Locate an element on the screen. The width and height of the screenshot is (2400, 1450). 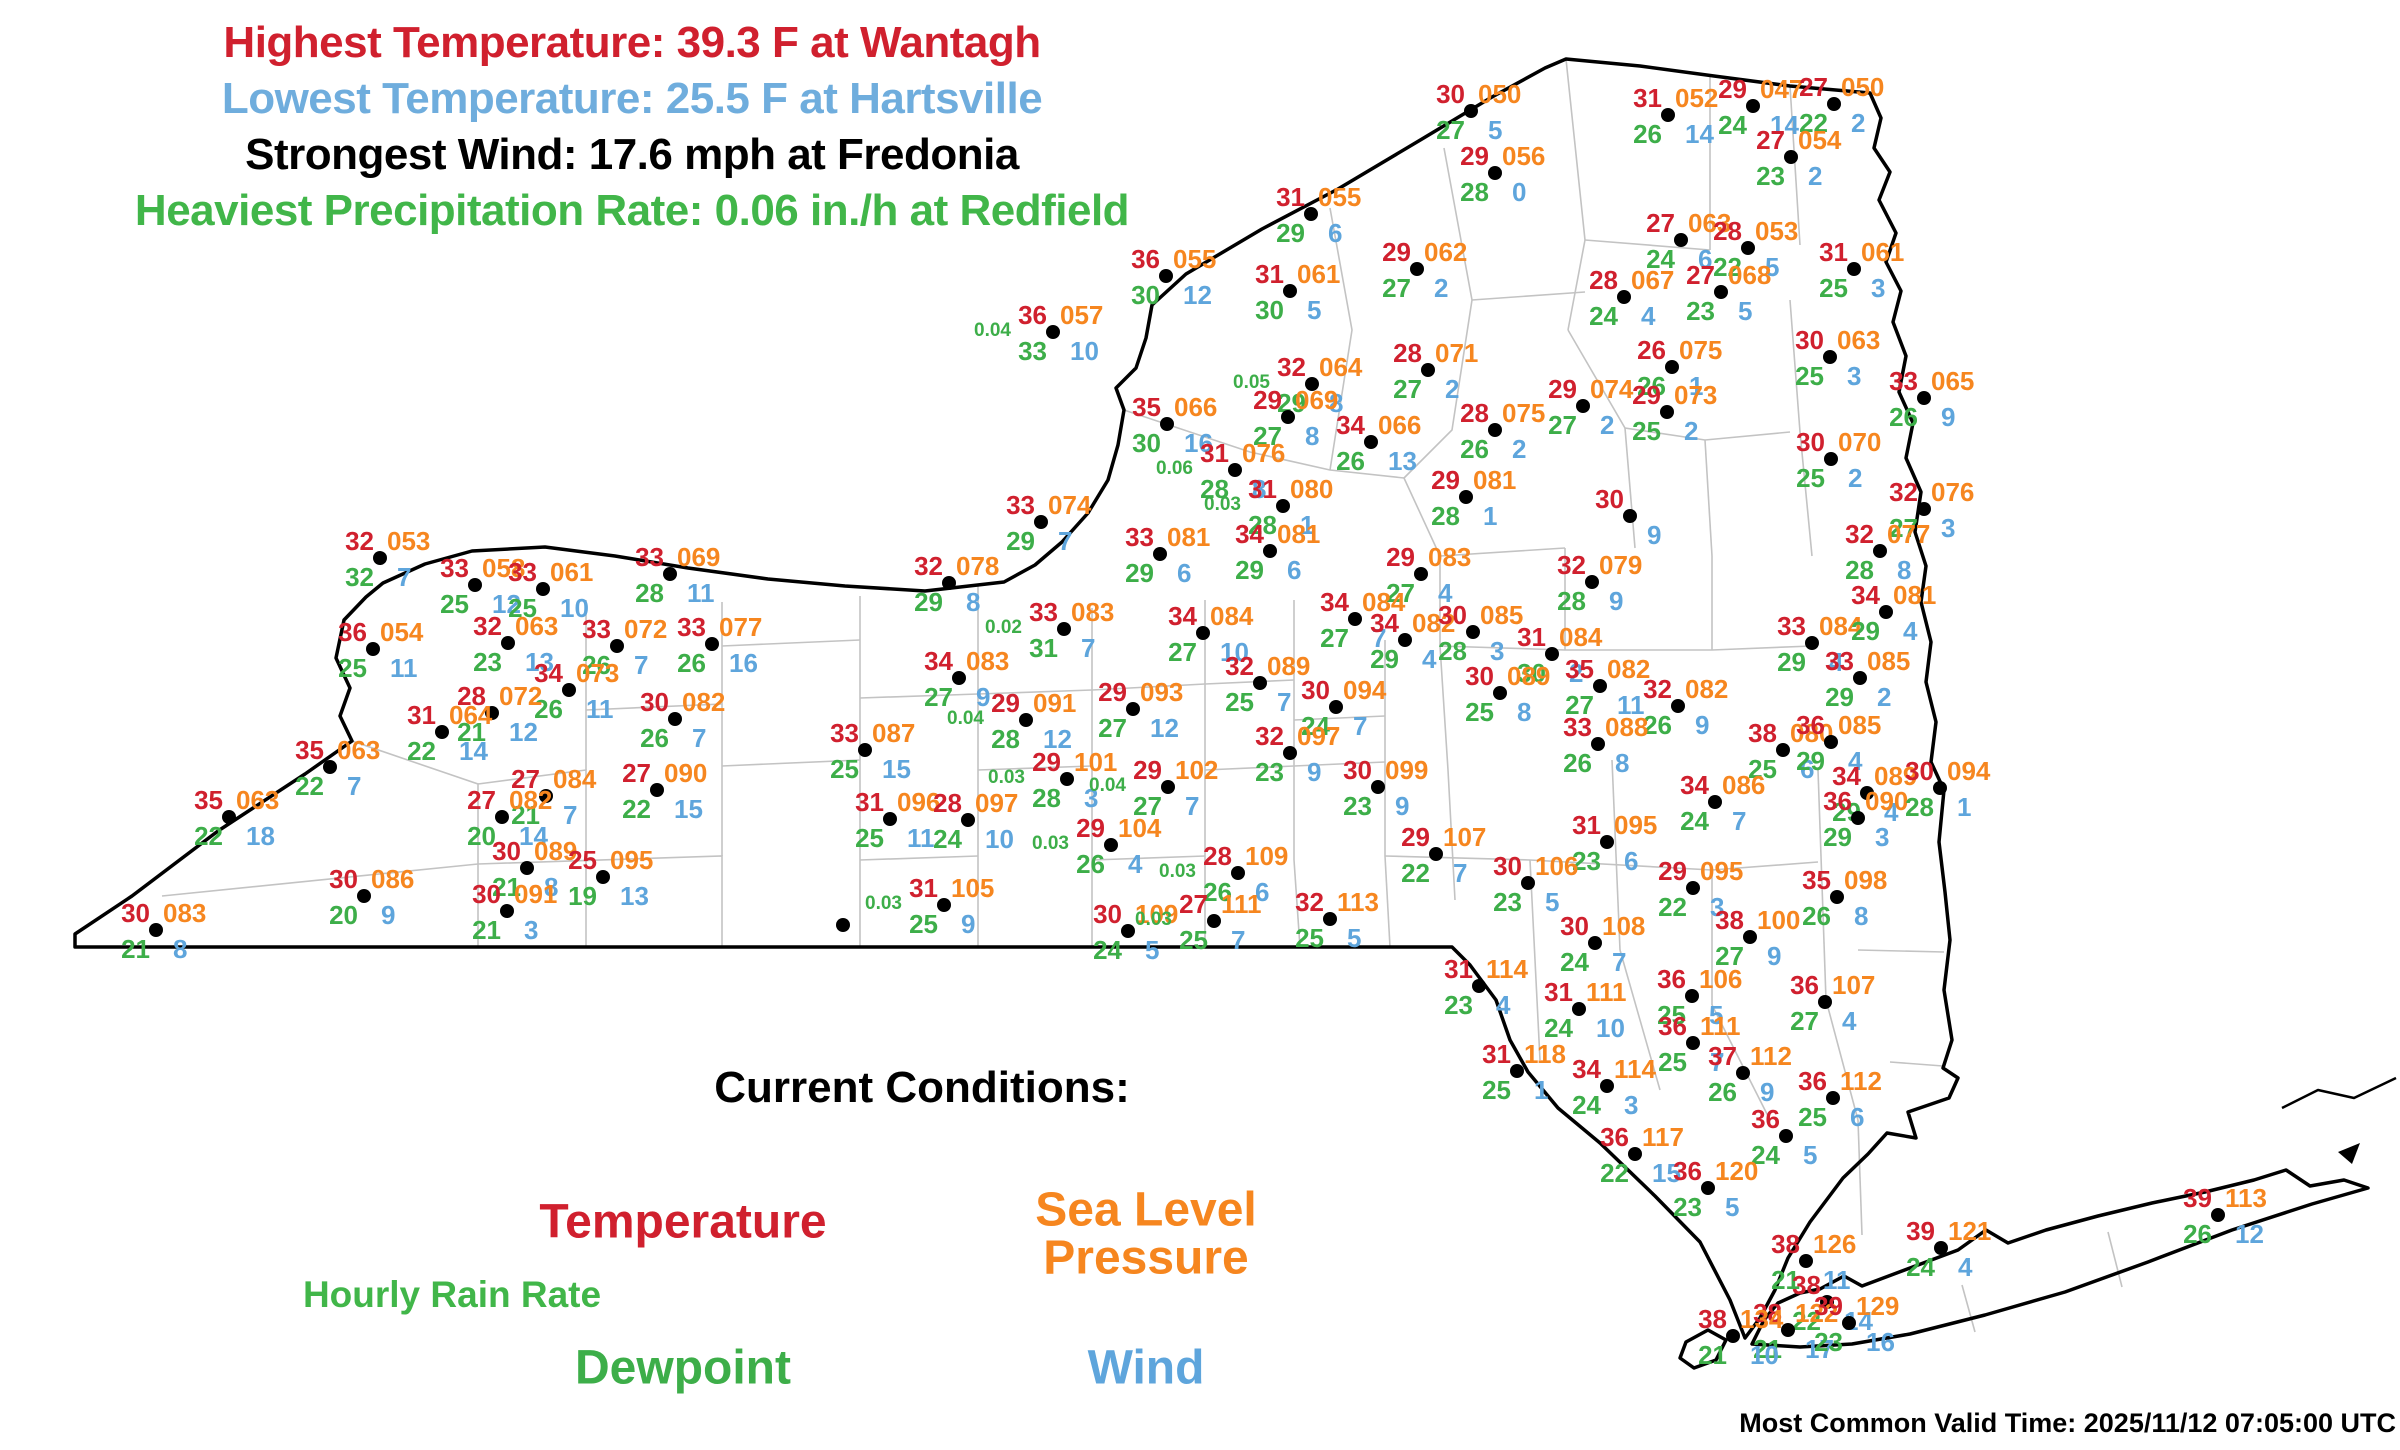
station-pressure: 080 is located at coordinates (1312, 489).